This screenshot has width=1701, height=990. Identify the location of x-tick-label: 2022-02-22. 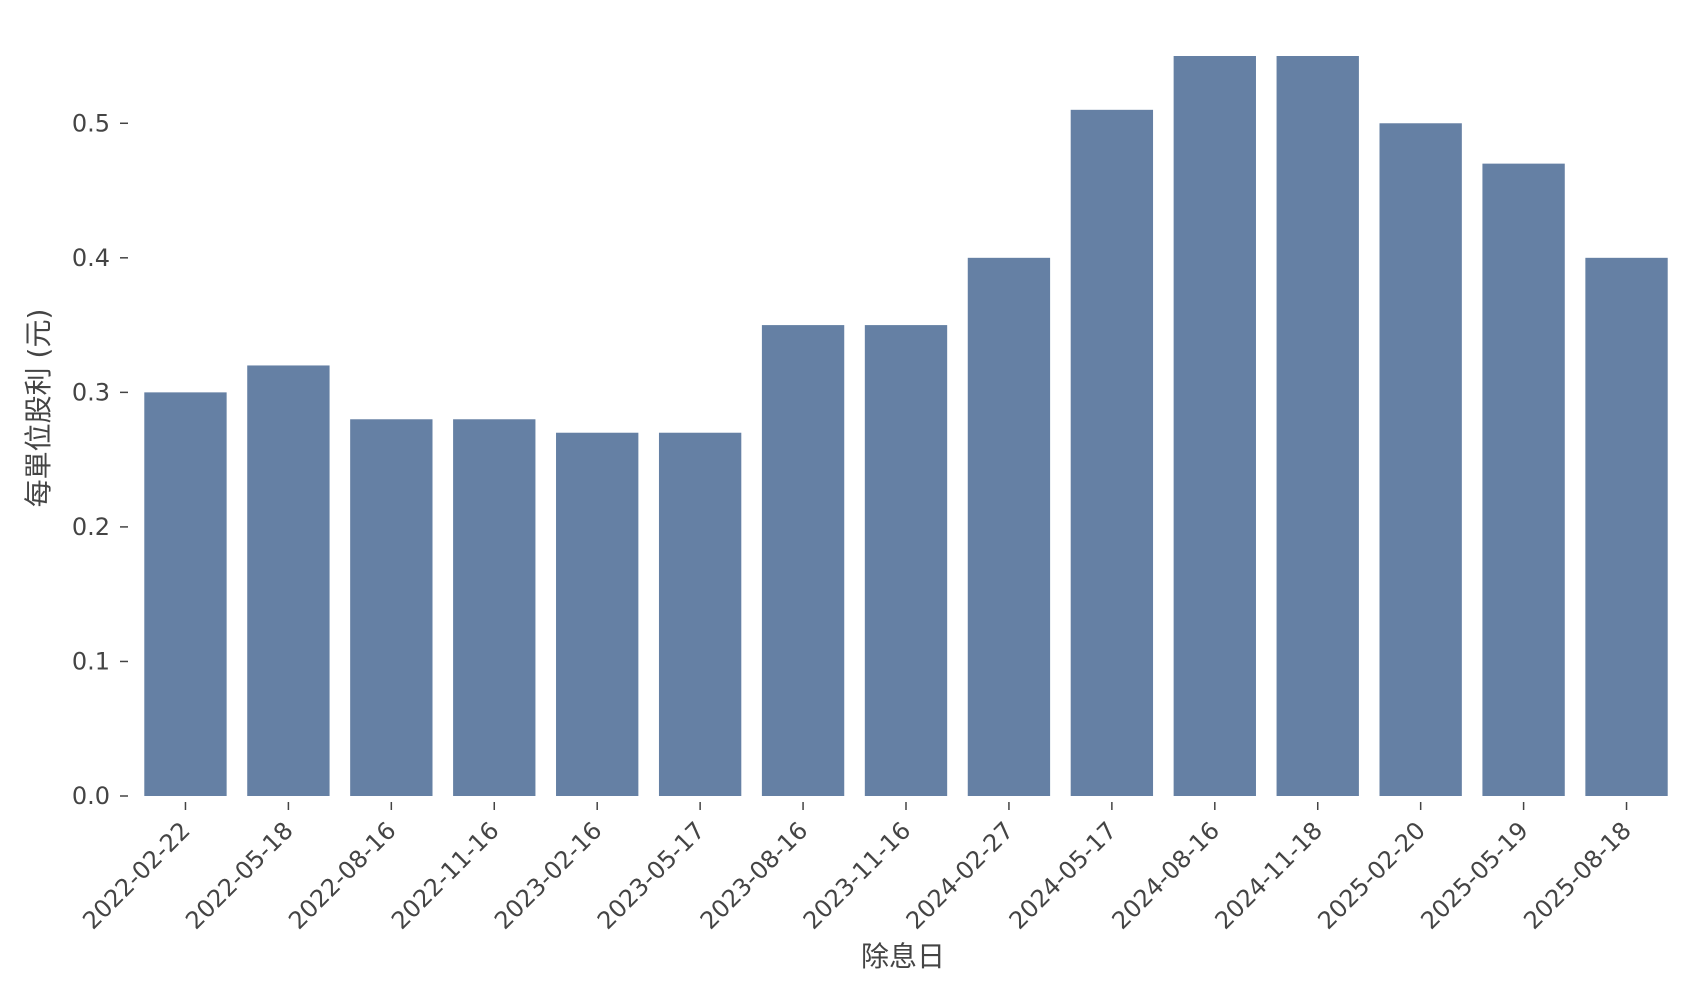
(136, 875).